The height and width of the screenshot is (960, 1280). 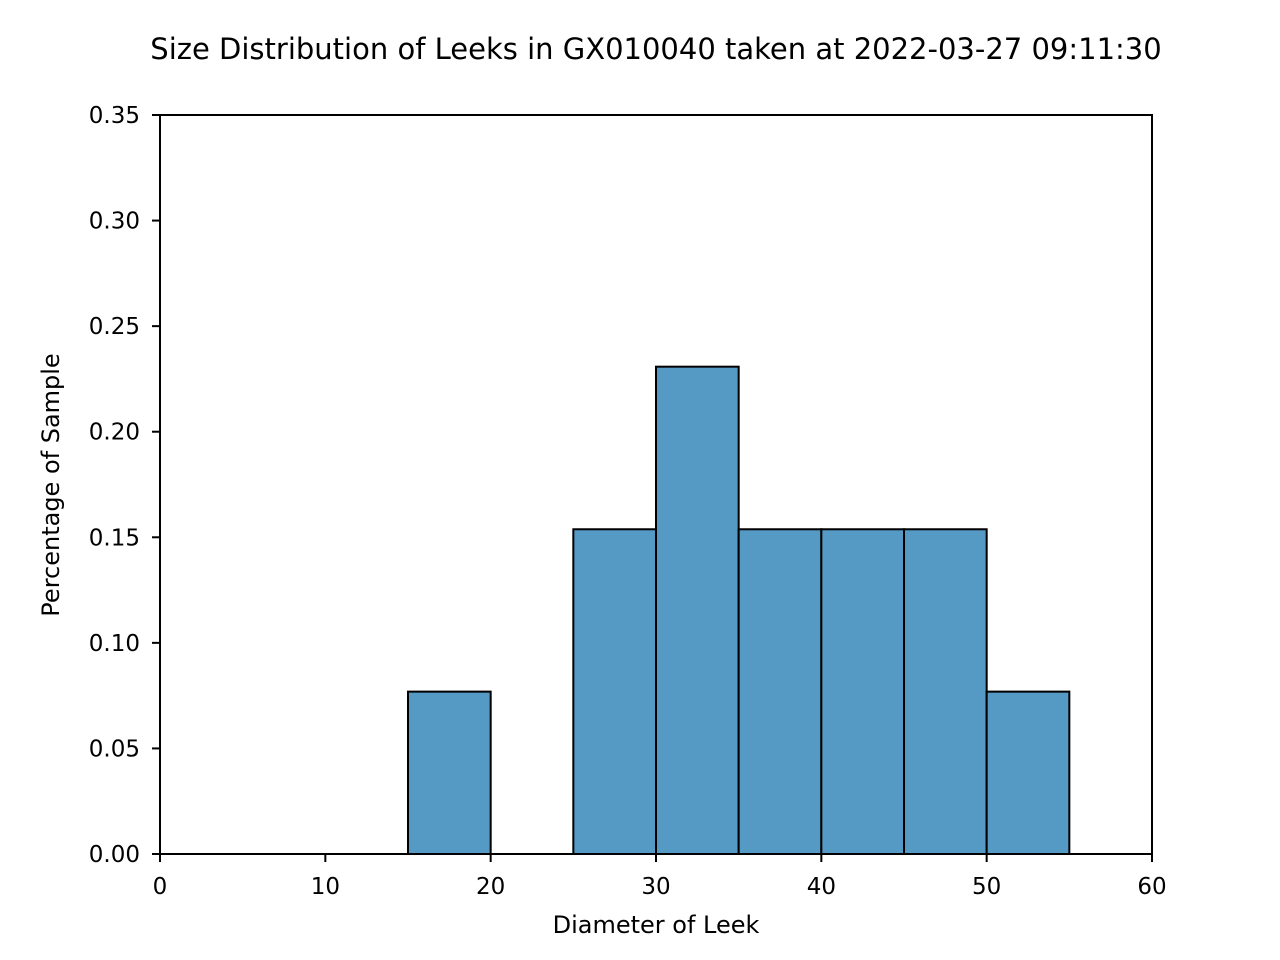 I want to click on y-tick-label: 0.05, so click(x=114, y=749).